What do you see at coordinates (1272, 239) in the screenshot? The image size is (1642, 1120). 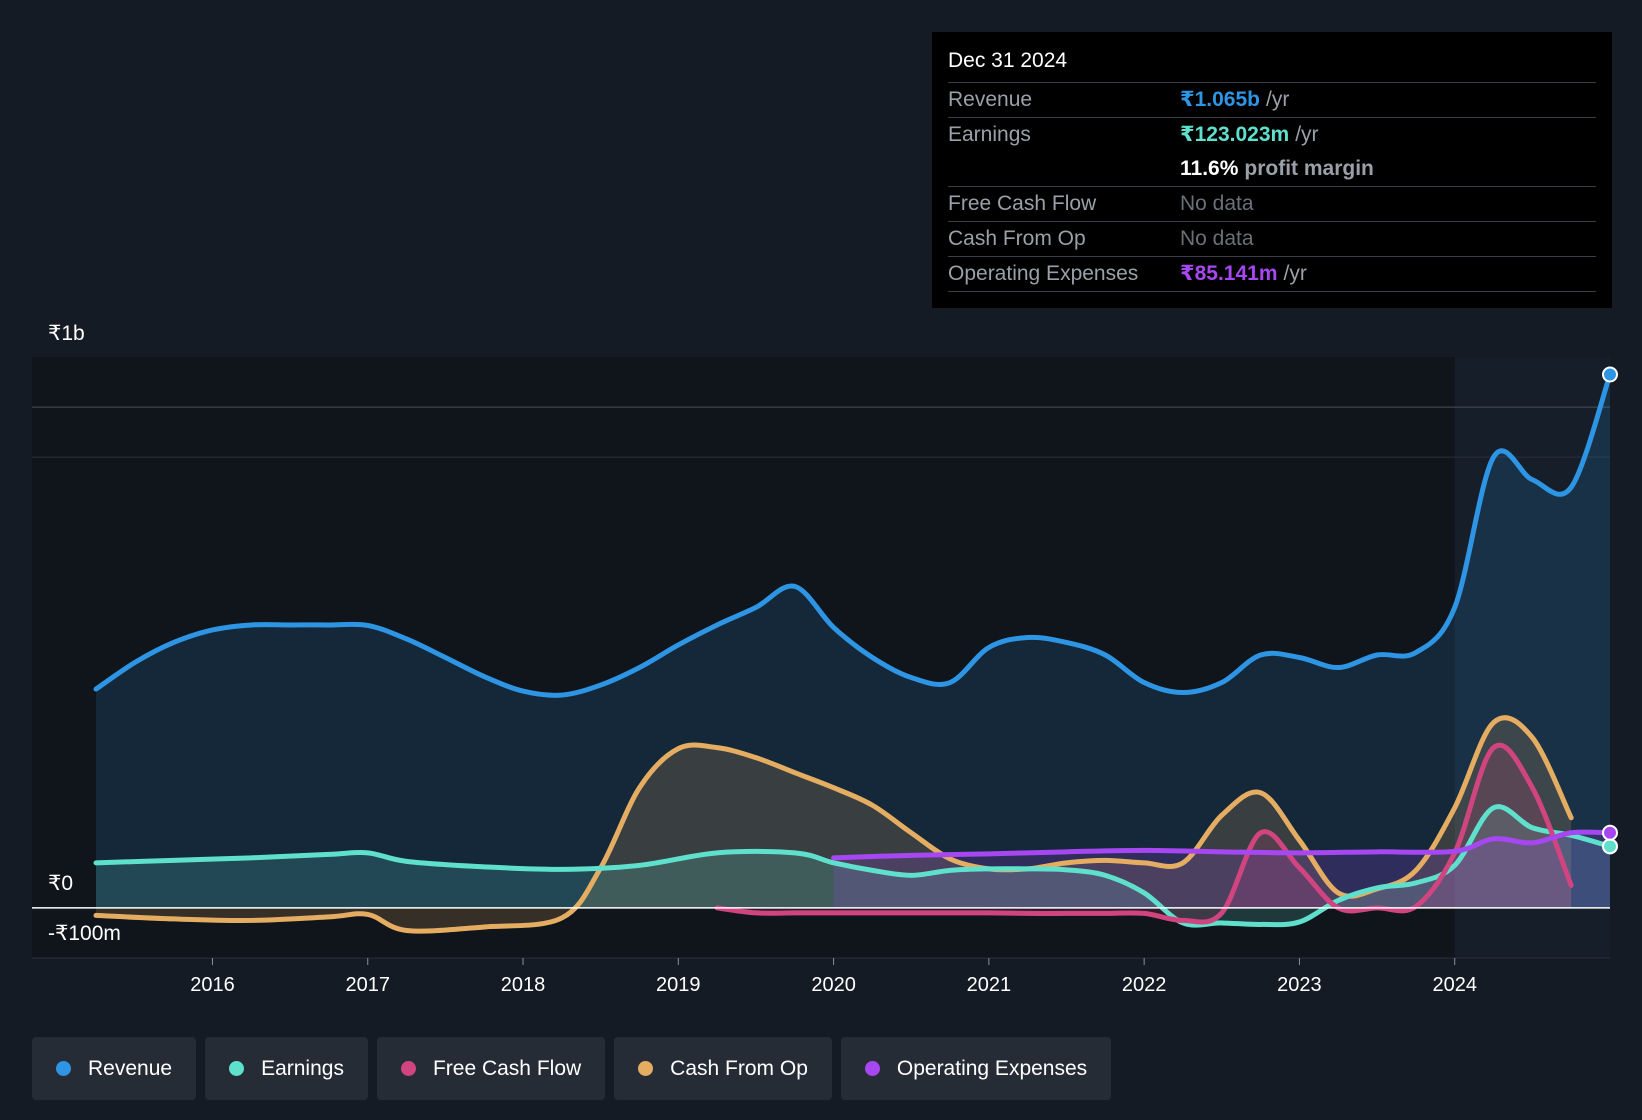 I see `tooltip-row-cash-from-op: Cash From Op No data` at bounding box center [1272, 239].